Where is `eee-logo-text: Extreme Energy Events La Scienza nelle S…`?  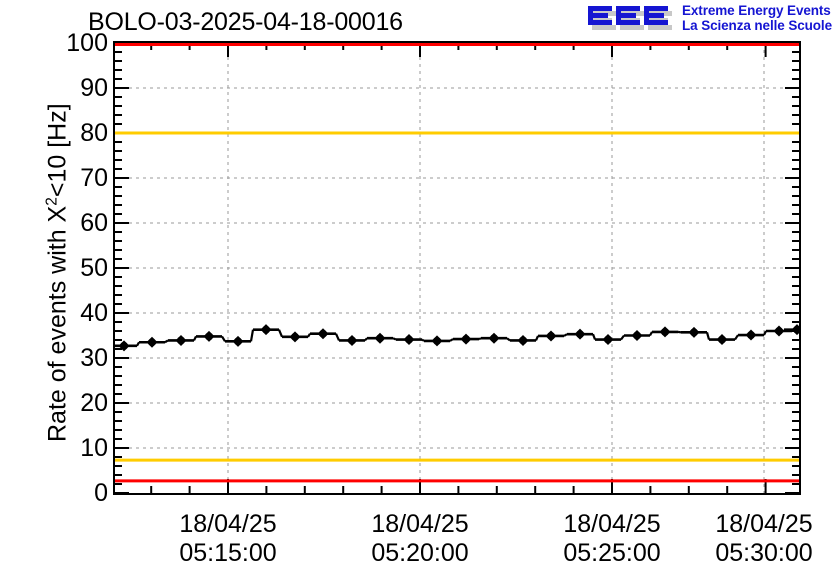
eee-logo-text: Extreme Energy Events La Scienza nelle S… is located at coordinates (757, 17).